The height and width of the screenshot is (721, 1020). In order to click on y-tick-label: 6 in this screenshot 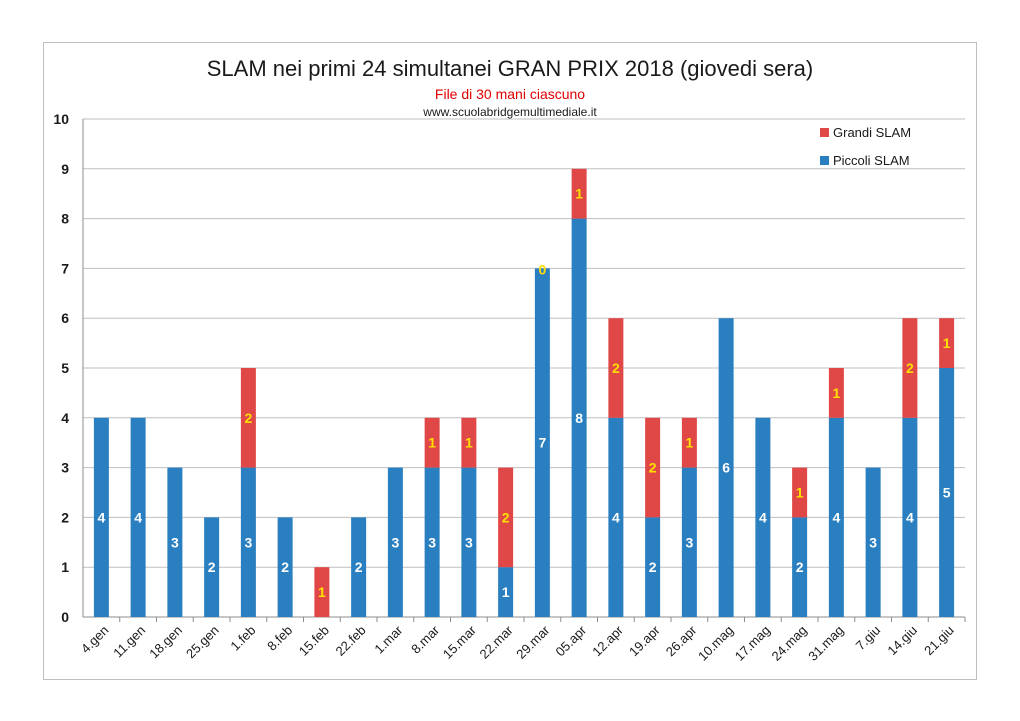, I will do `click(65, 318)`.